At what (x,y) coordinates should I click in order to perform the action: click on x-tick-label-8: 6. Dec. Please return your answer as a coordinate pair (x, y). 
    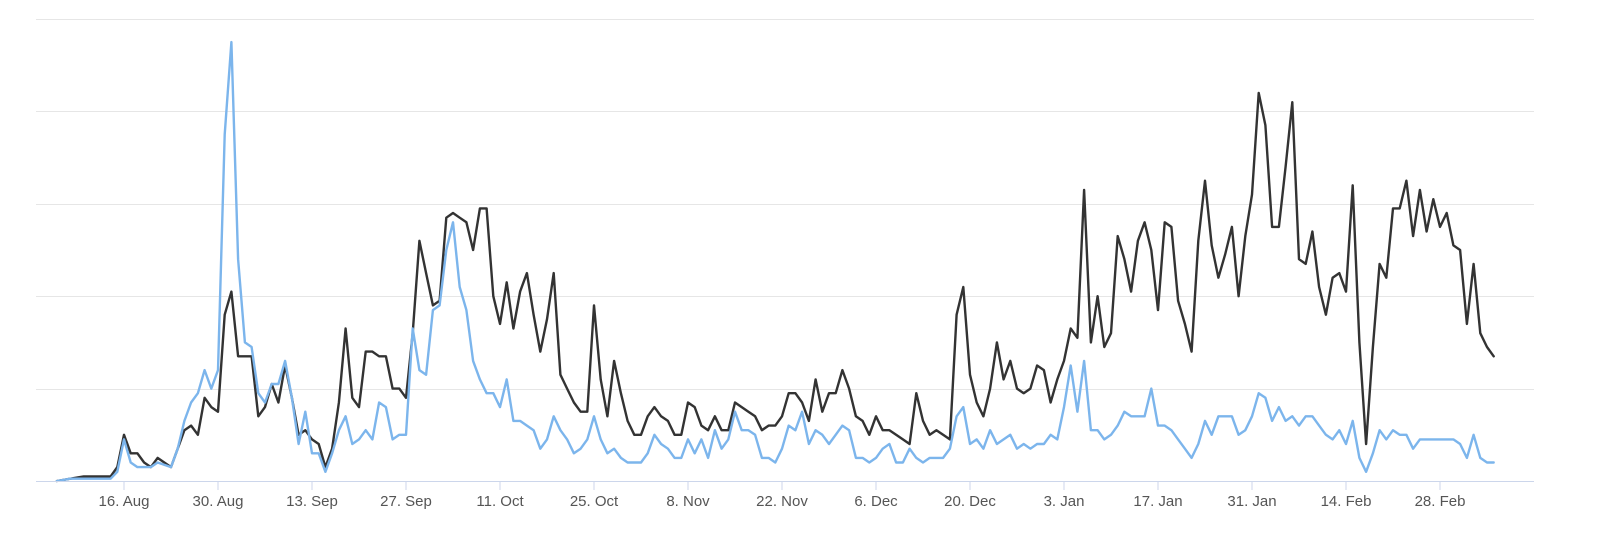
    Looking at the image, I should click on (876, 501).